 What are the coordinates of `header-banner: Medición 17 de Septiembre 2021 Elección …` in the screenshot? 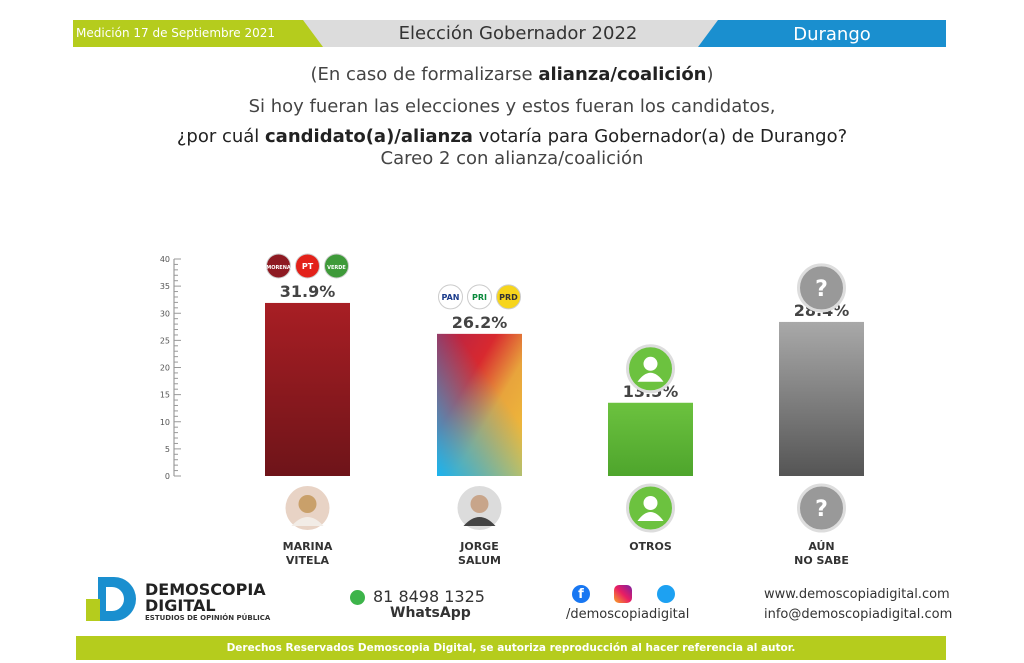 It's located at (509, 33).